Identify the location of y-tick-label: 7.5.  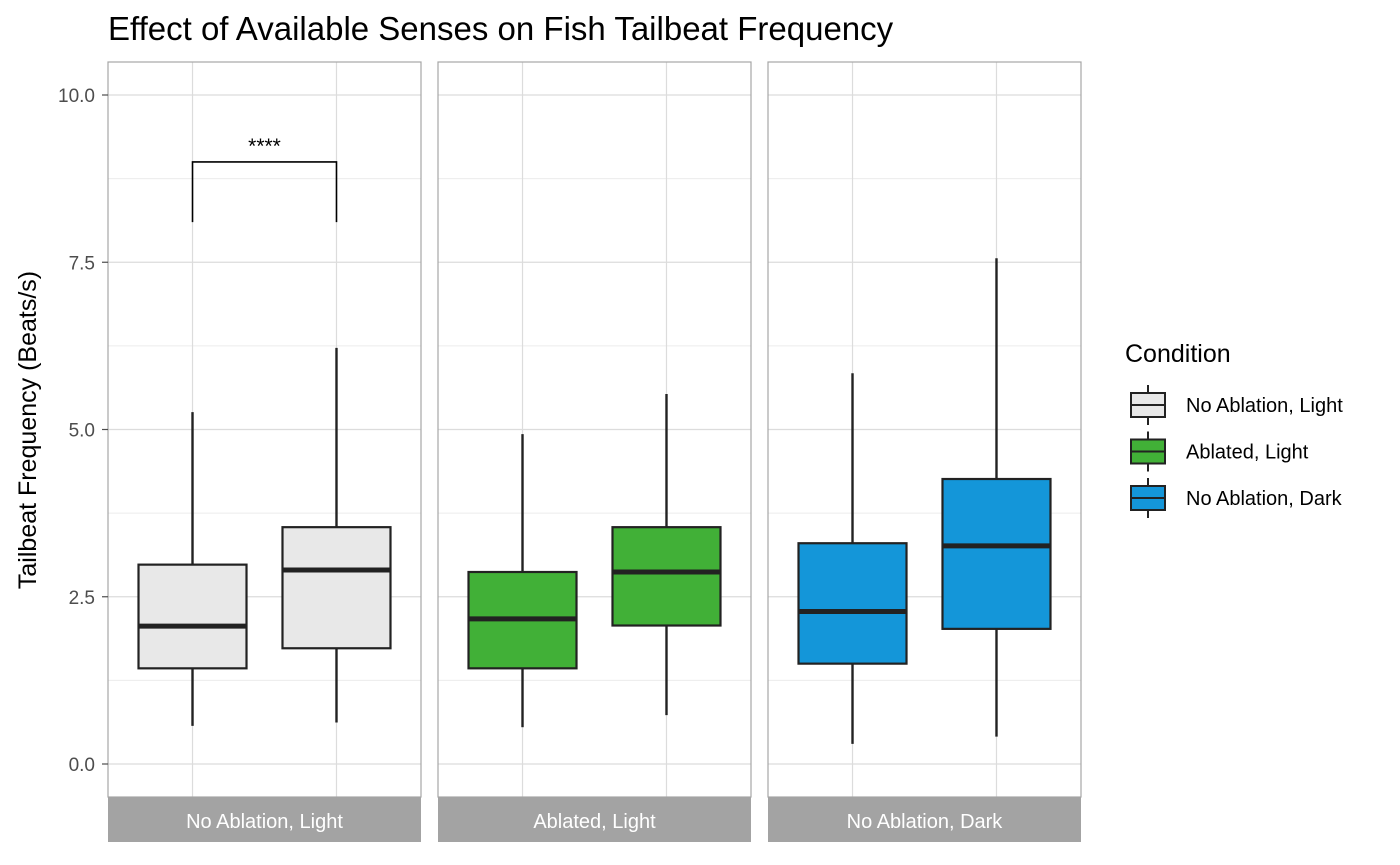
(82, 263).